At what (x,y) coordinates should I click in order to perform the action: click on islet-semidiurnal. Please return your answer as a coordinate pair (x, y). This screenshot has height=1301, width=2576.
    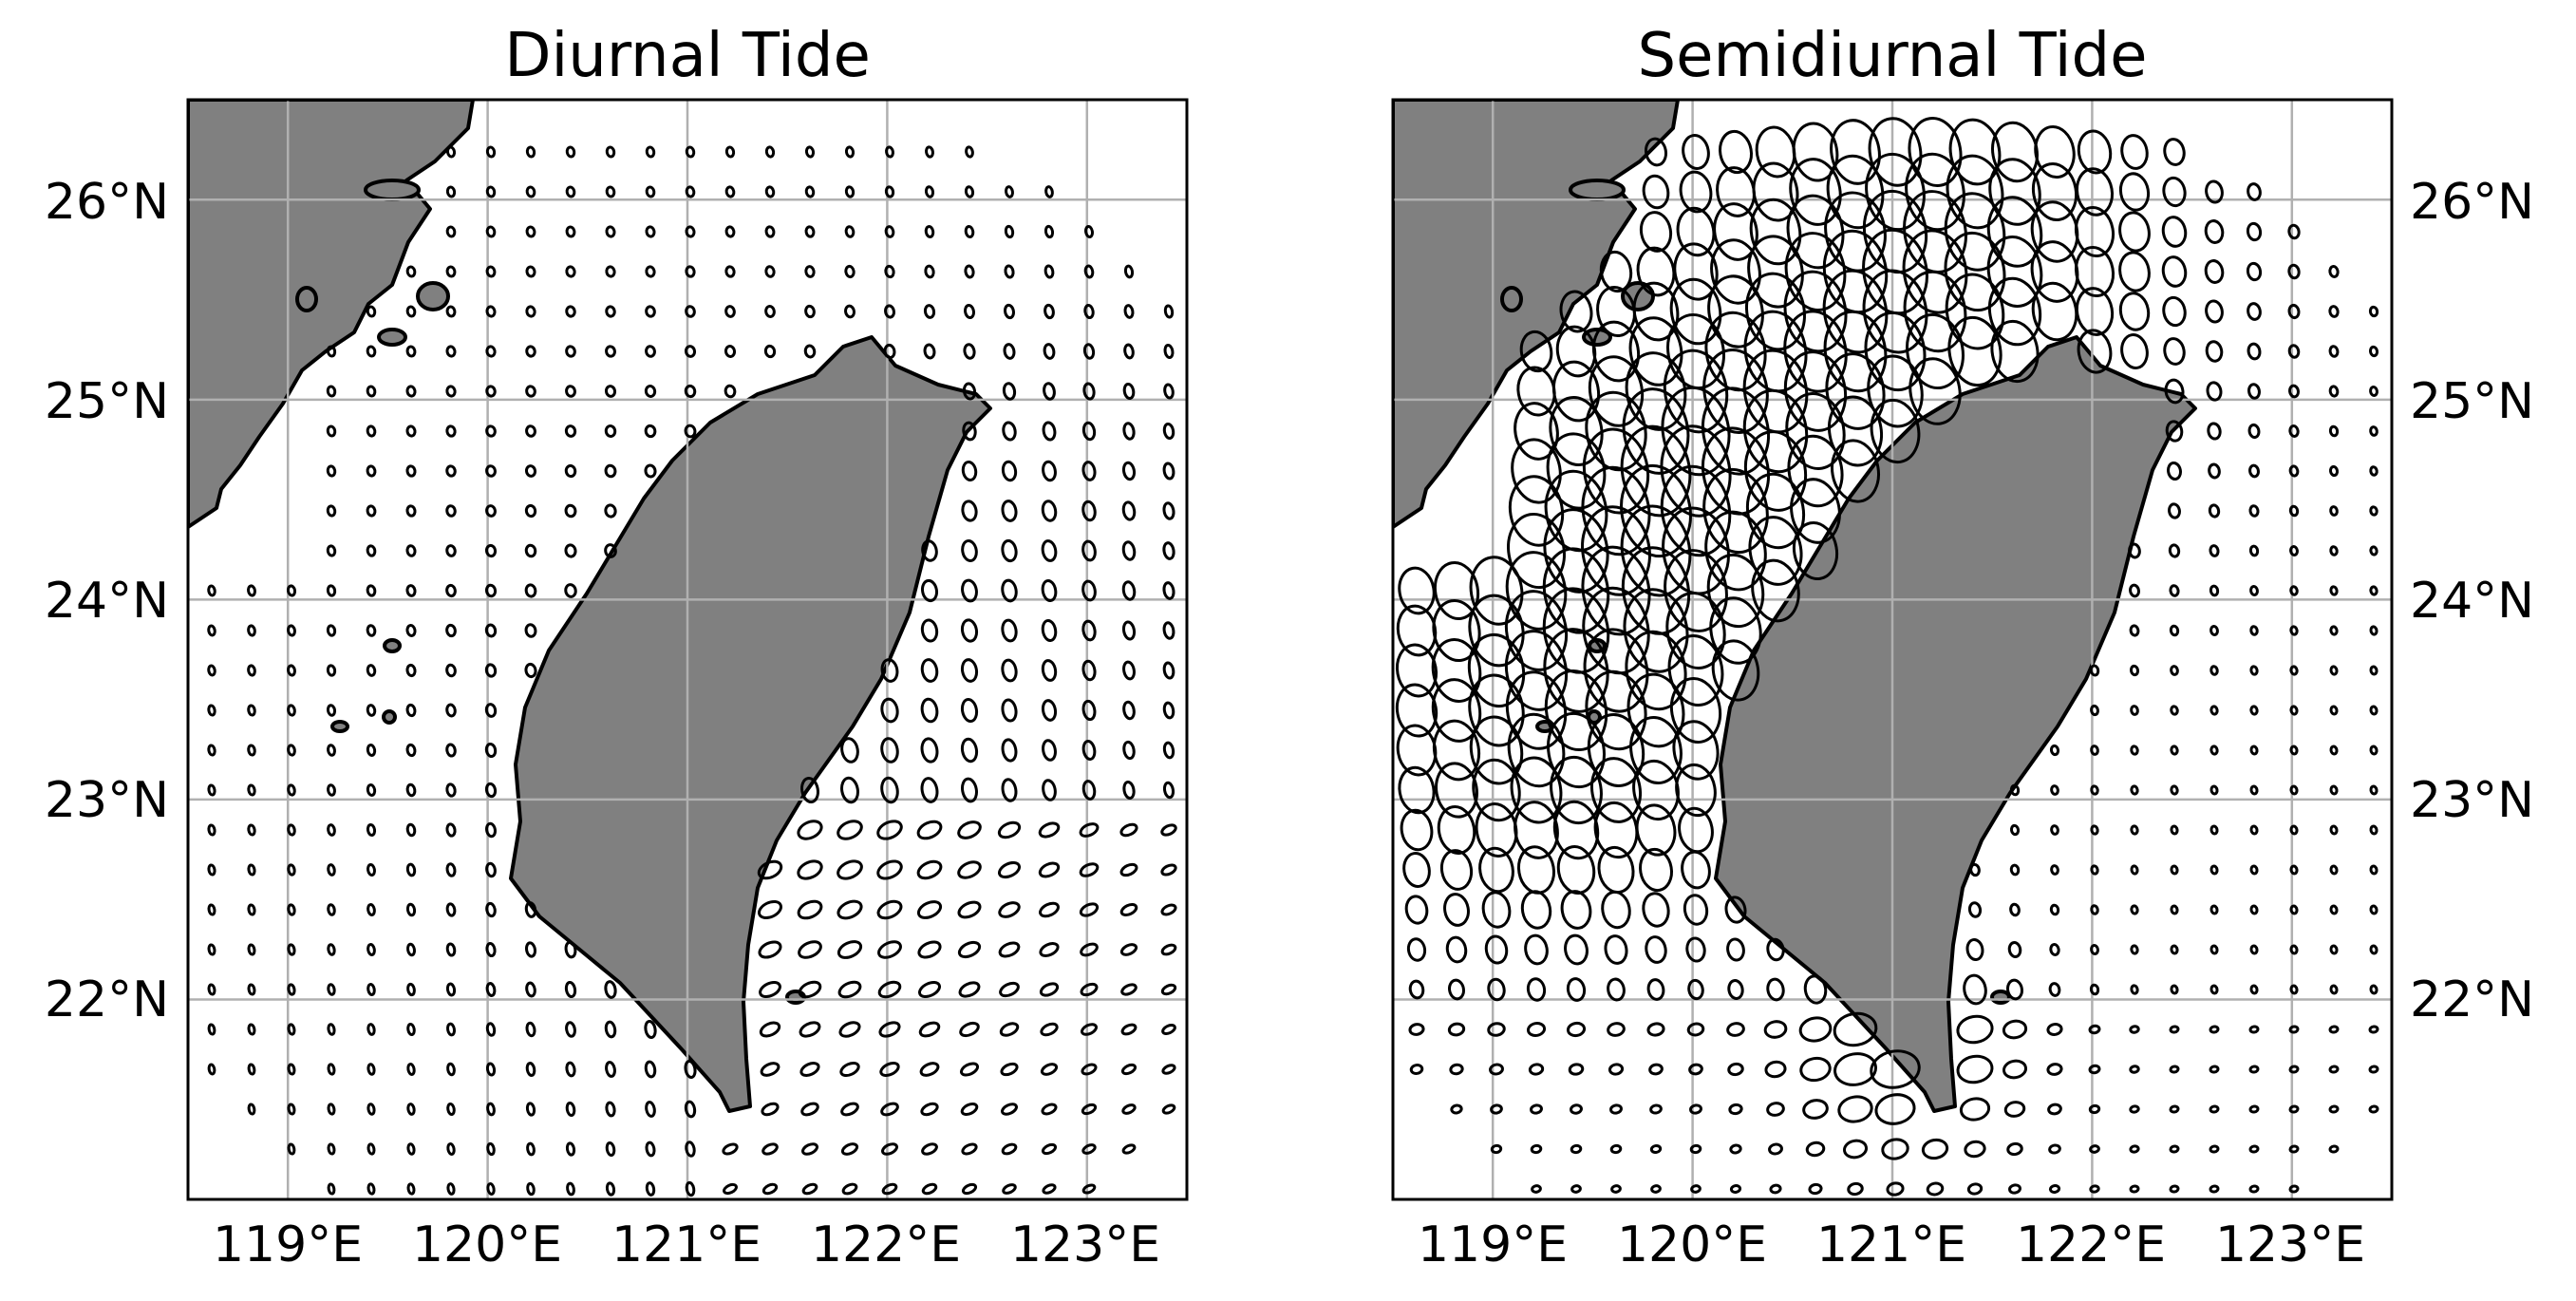
    Looking at the image, I should click on (2000, 997).